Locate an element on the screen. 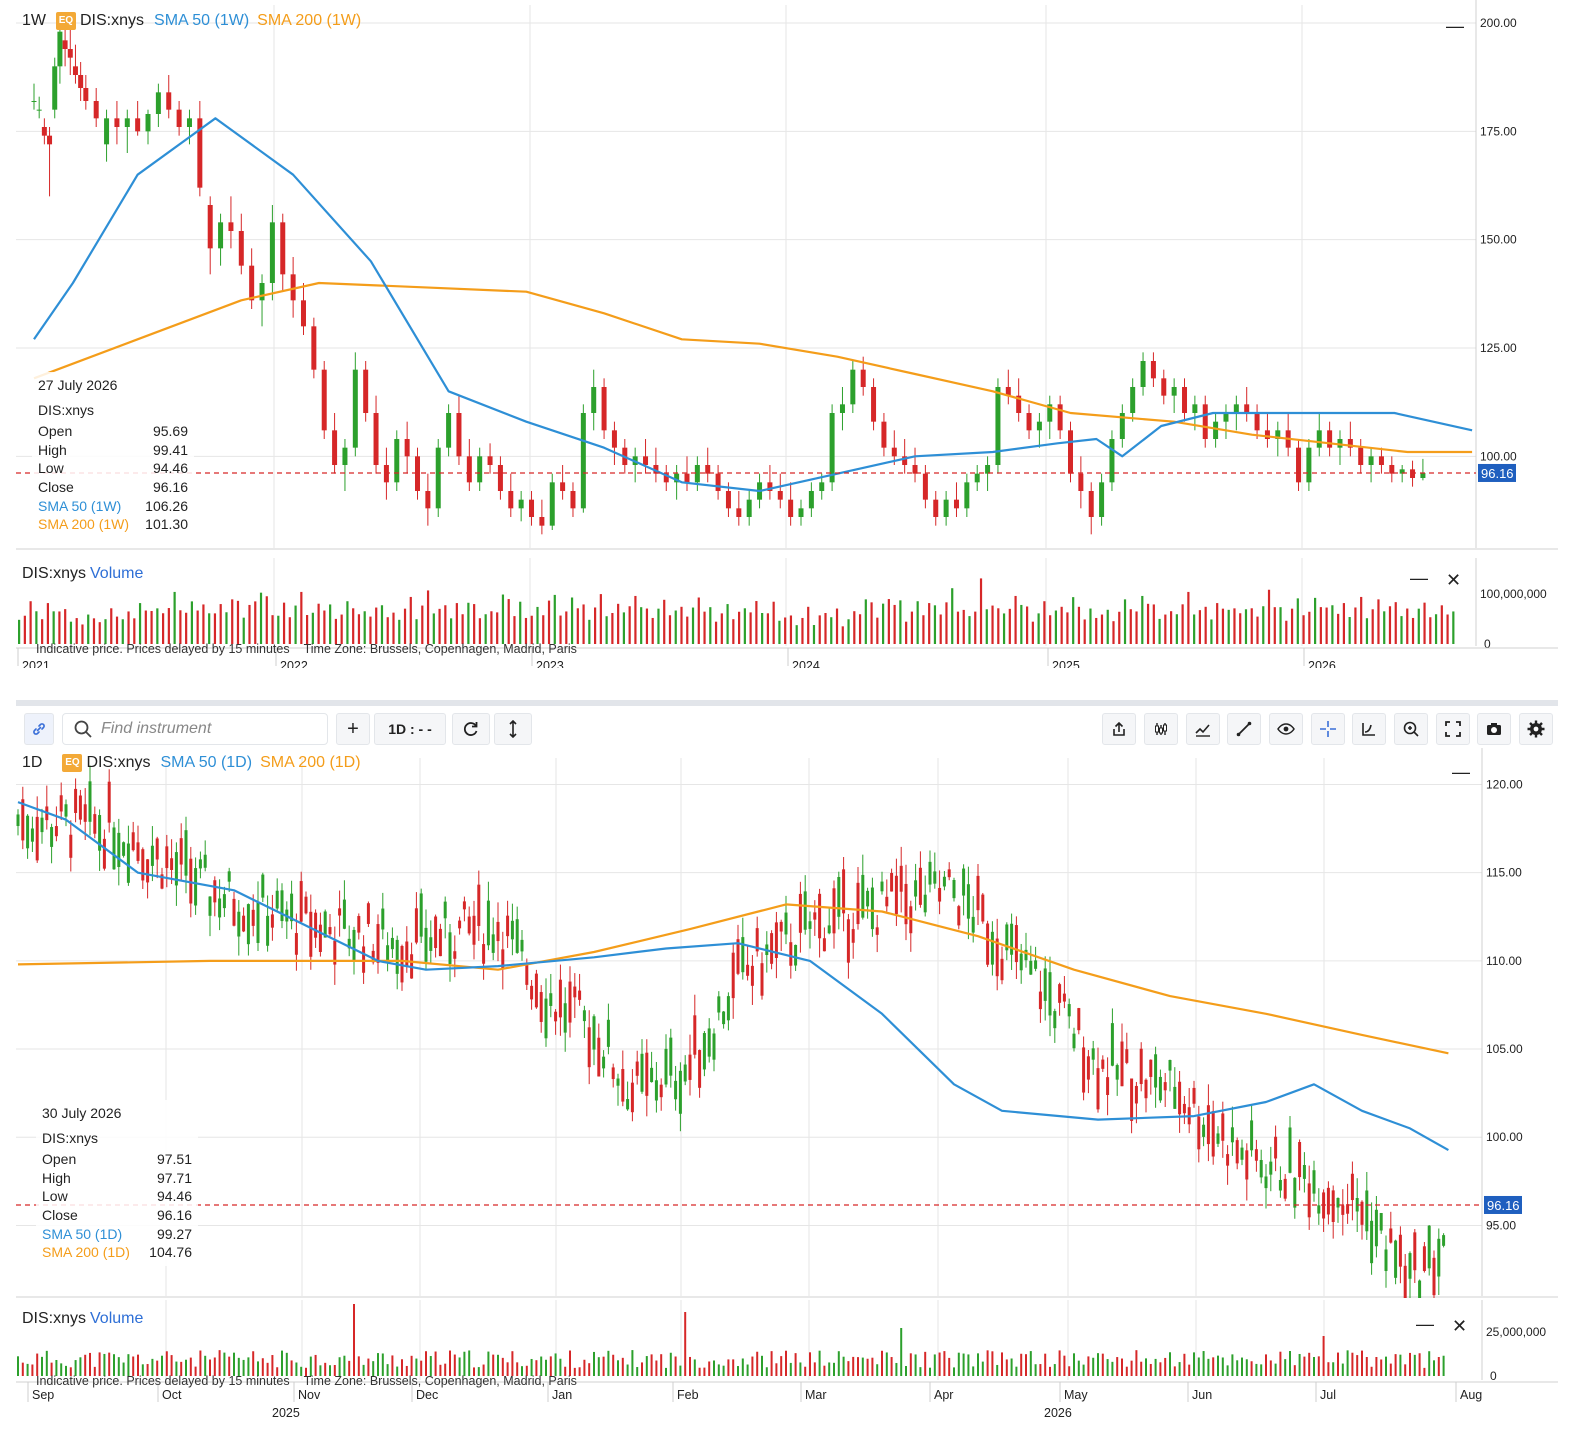 This screenshot has width=1578, height=1440. sma50-legend: SMA 50 (1D) is located at coordinates (206, 762).